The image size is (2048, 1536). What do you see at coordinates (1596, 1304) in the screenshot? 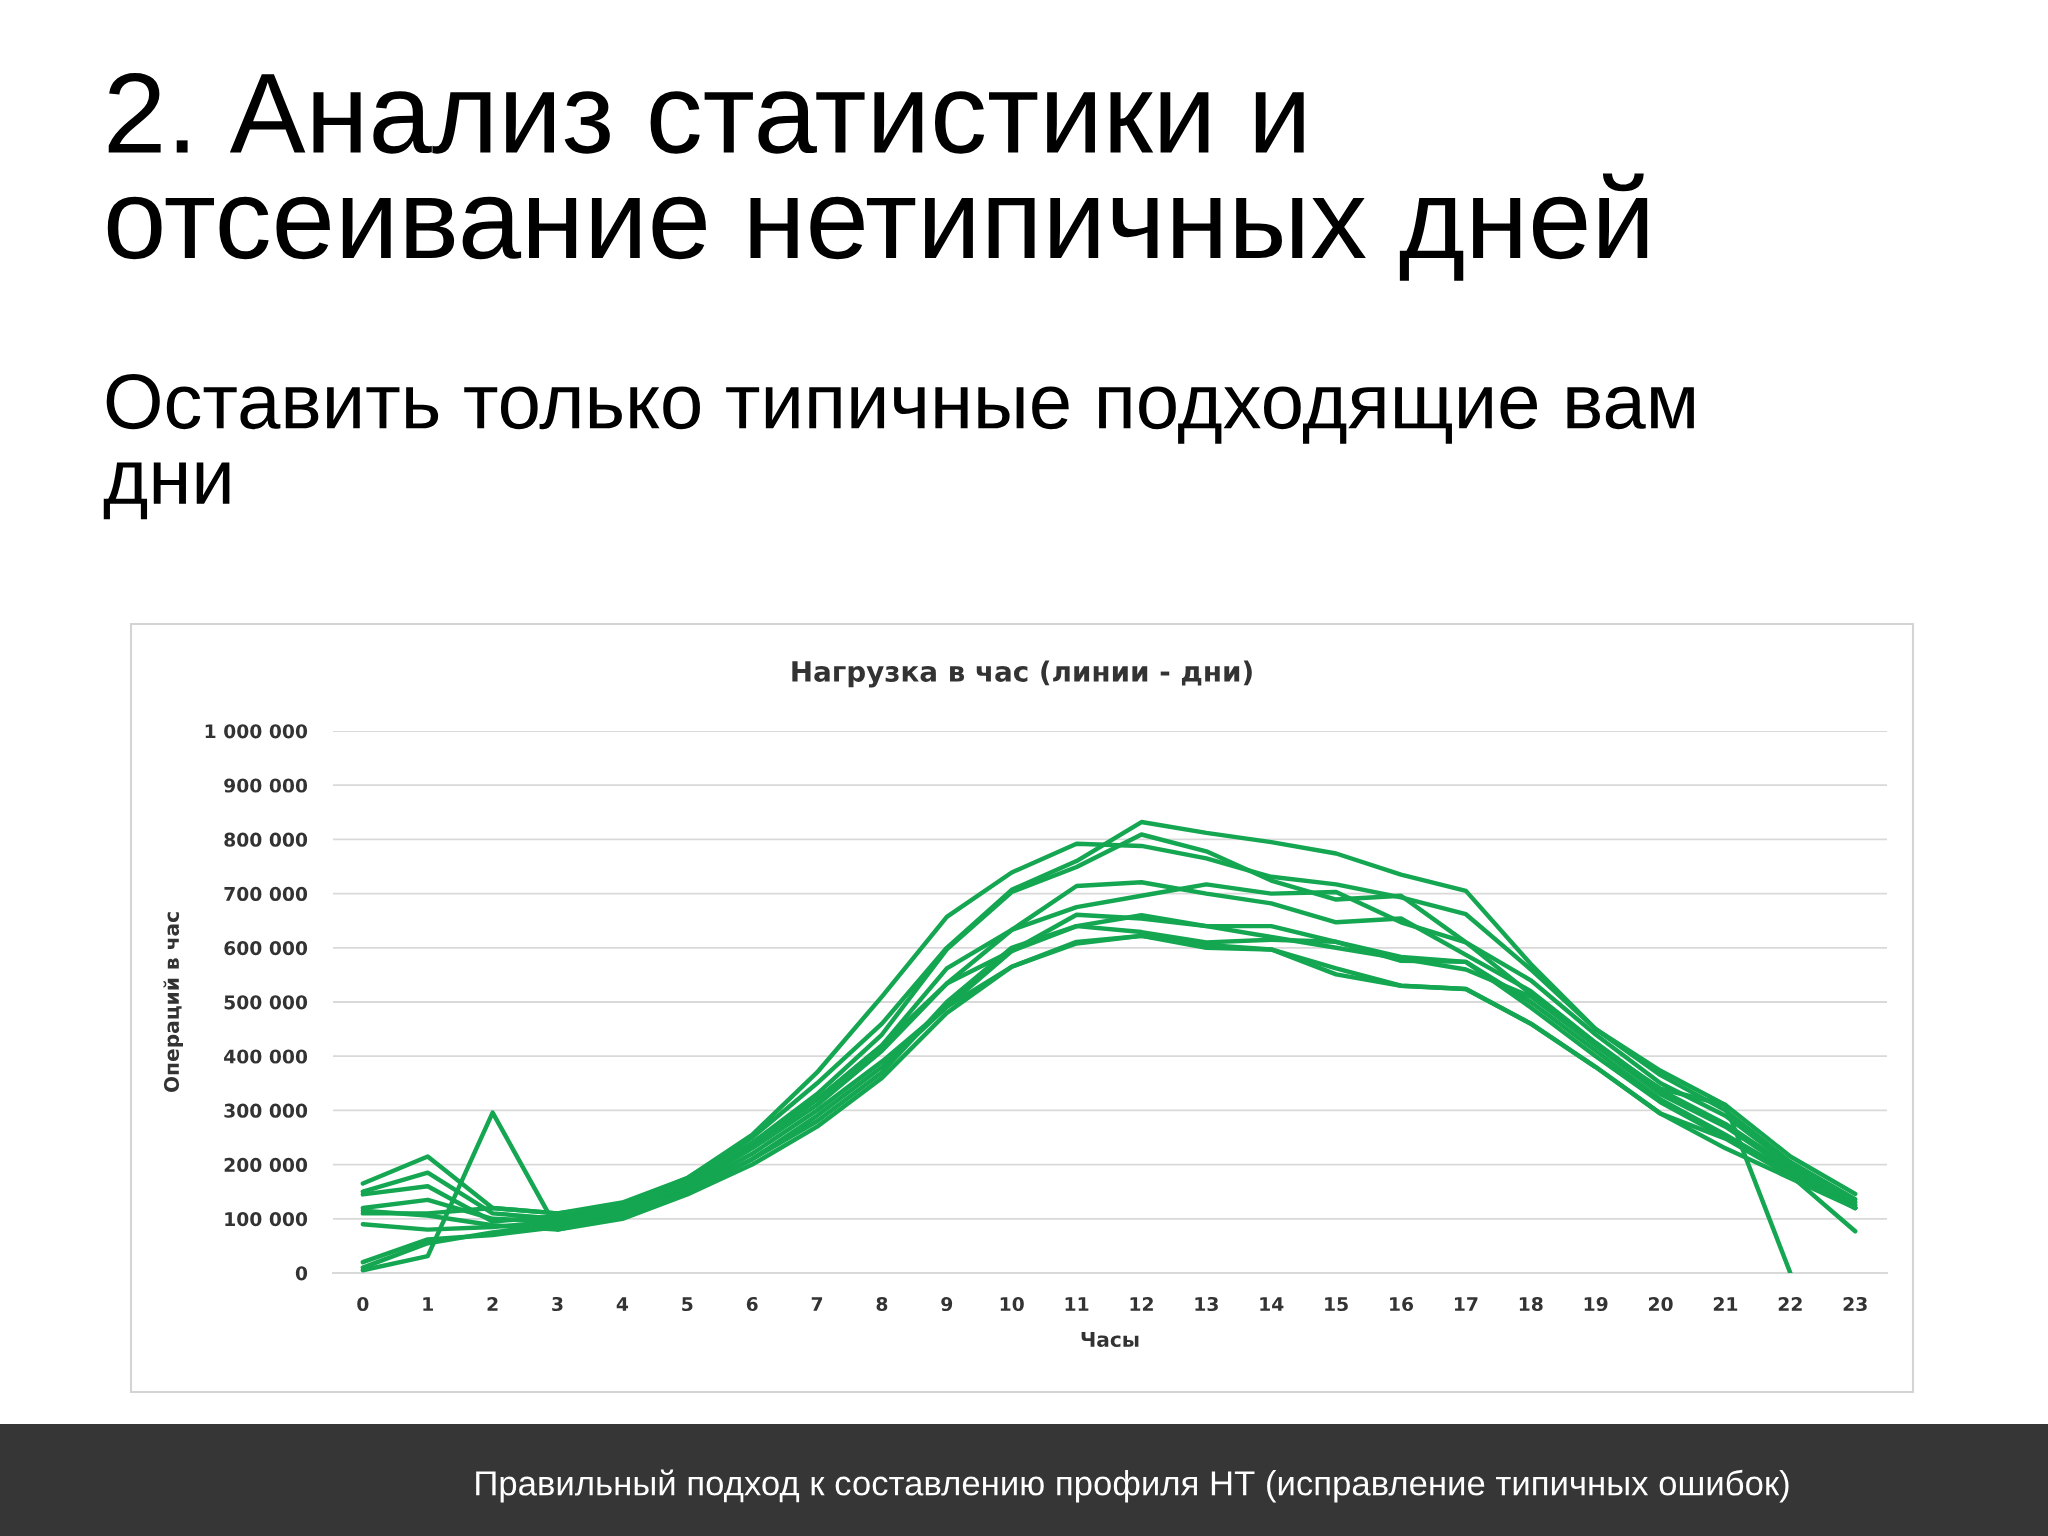
I see `x-tick-label: 19` at bounding box center [1596, 1304].